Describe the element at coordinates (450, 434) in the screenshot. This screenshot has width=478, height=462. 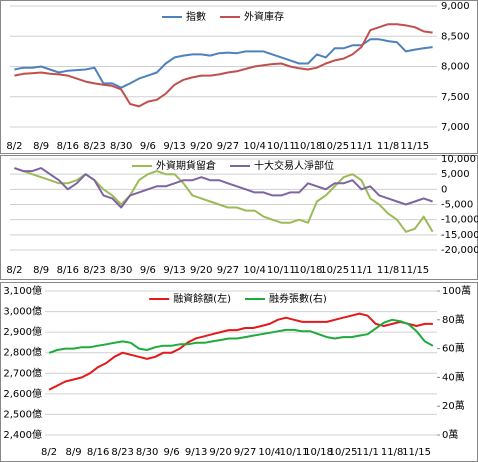
I see `y2-tick-label: 0萬` at that location.